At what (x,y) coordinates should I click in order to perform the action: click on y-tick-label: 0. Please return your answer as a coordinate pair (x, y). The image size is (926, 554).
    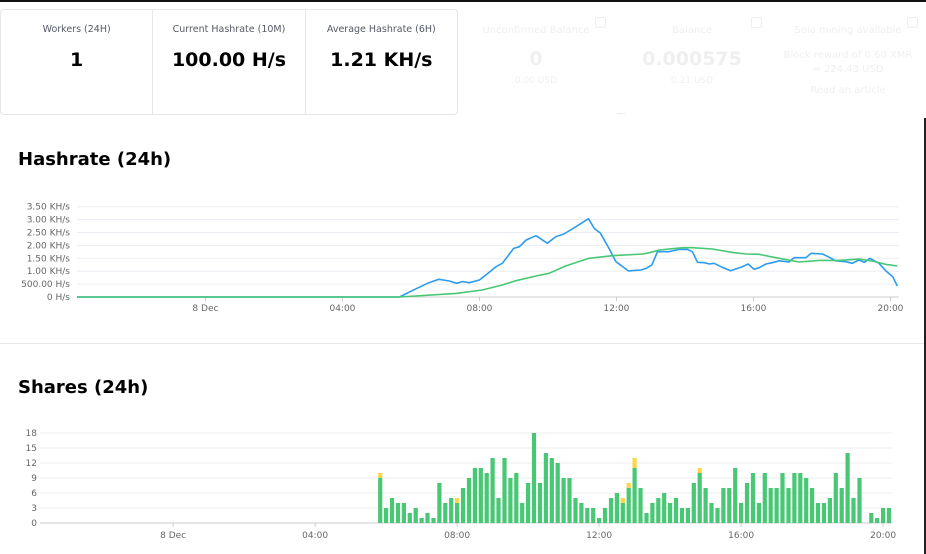
    Looking at the image, I should click on (34, 524).